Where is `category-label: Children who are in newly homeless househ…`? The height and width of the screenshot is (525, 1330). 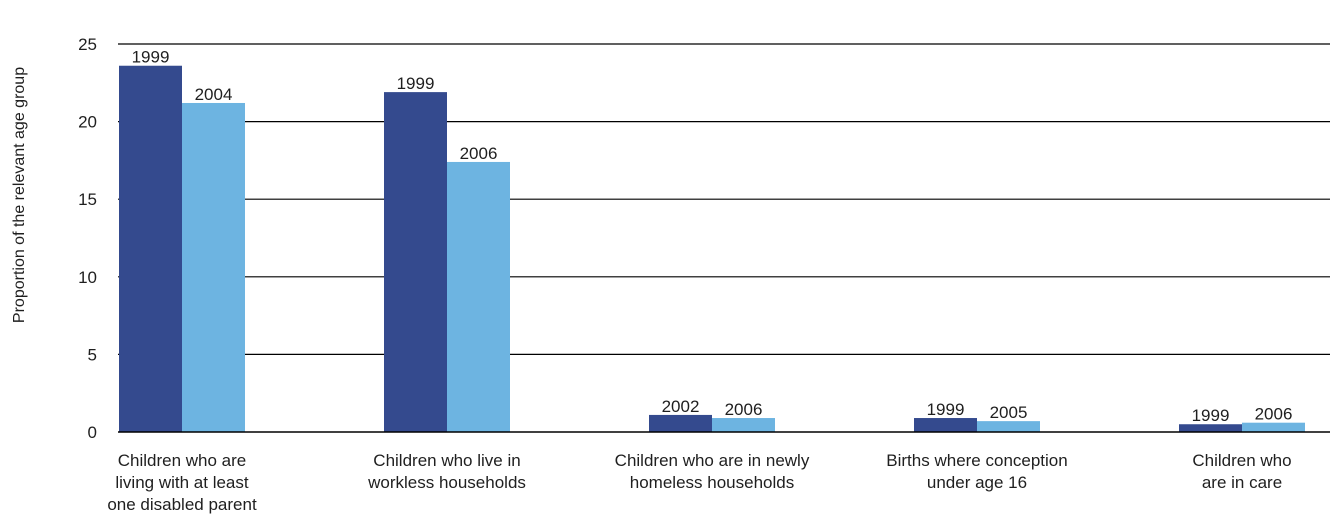
category-label: Children who are in newly homeless househ… is located at coordinates (712, 471).